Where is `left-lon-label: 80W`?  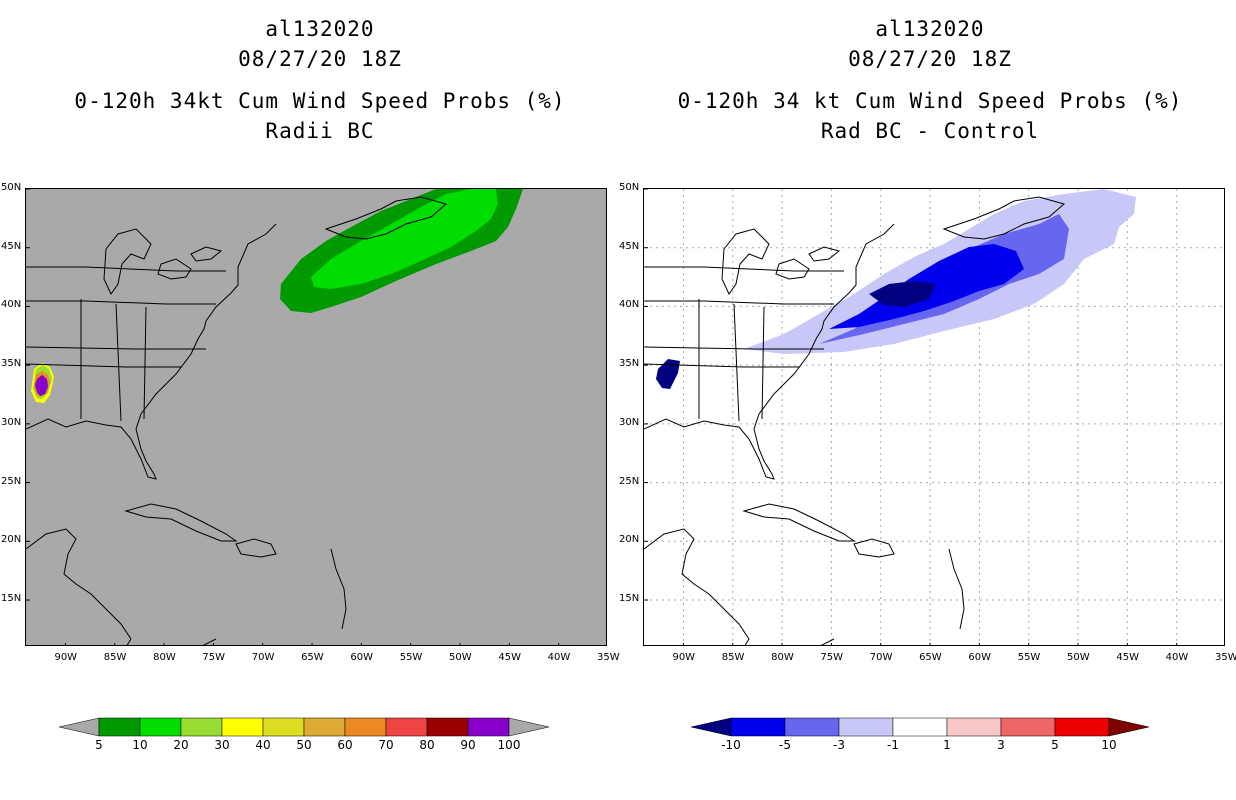
left-lon-label: 80W is located at coordinates (164, 657).